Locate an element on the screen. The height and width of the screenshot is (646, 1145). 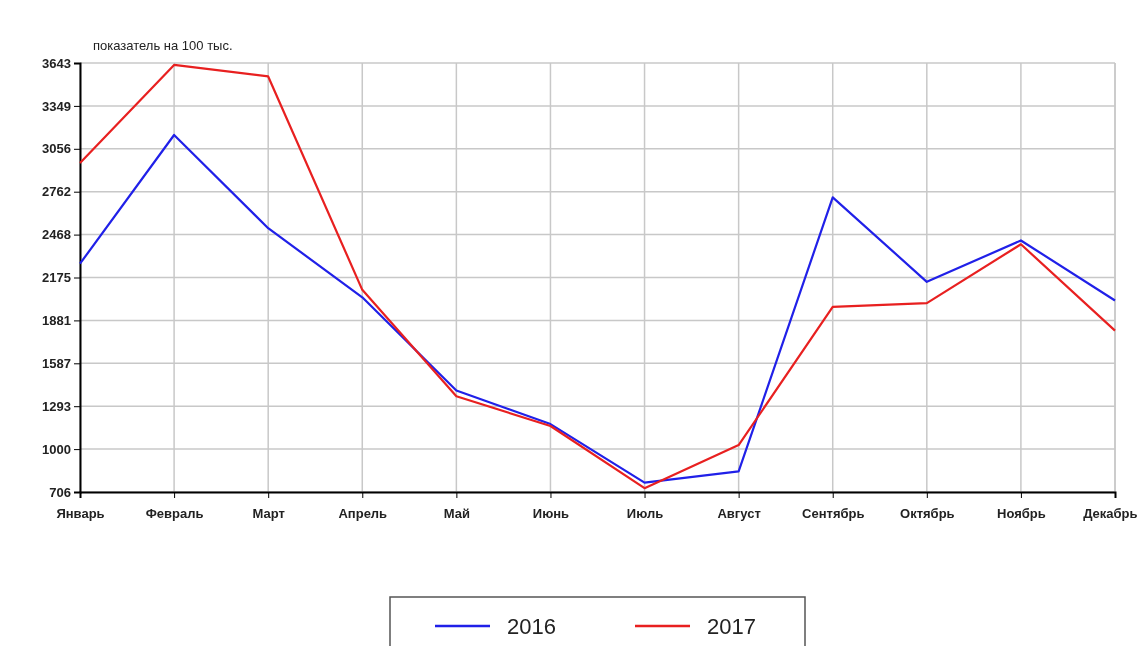
x-tick-label: Декабрь is located at coordinates (1110, 513).